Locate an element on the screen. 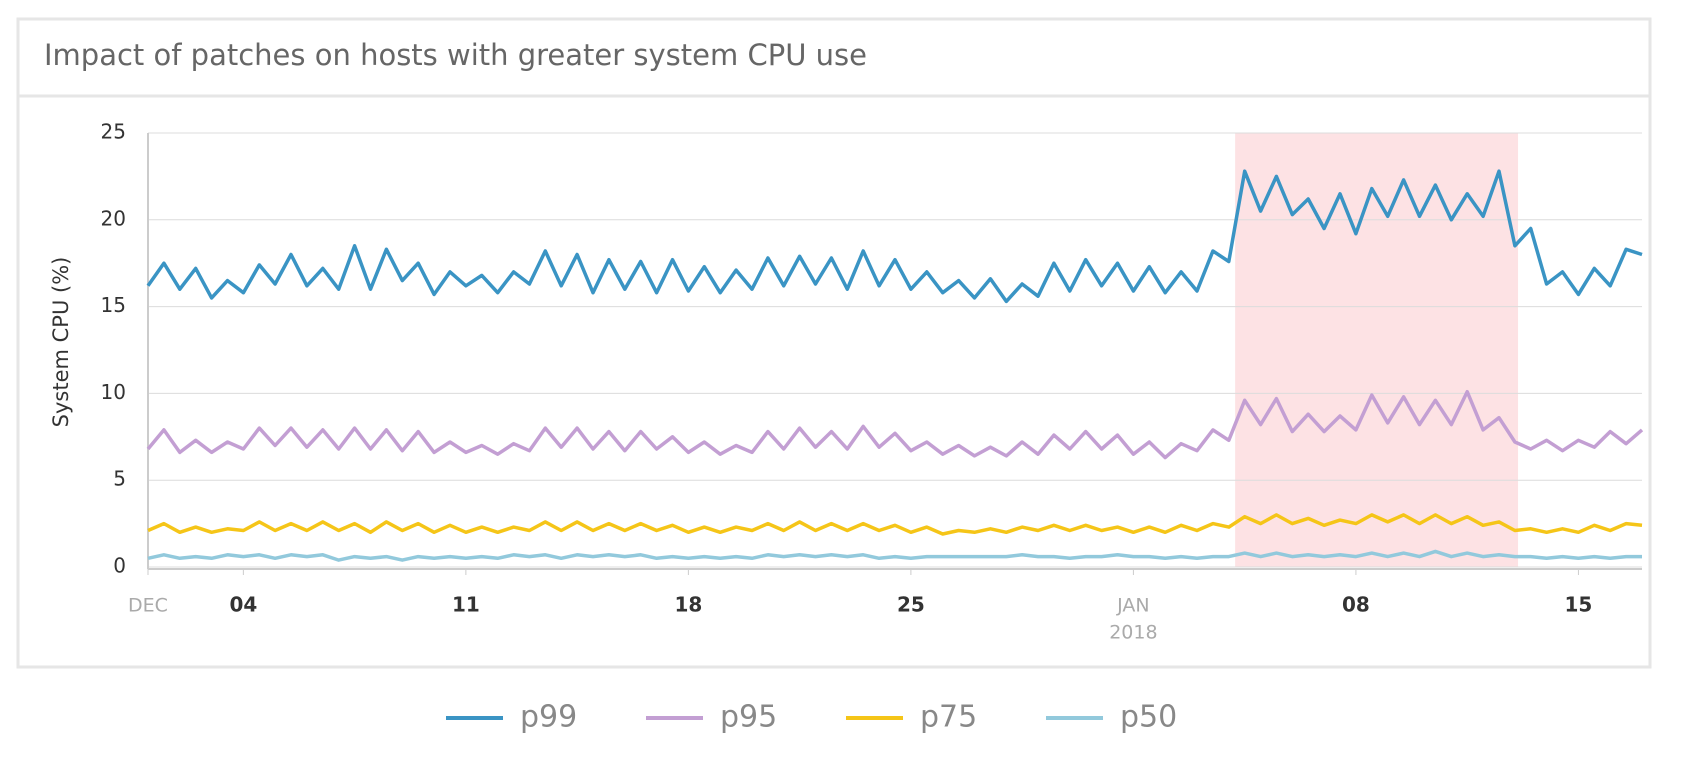 The width and height of the screenshot is (1692, 779). x-tick-label: 08 is located at coordinates (1356, 605).